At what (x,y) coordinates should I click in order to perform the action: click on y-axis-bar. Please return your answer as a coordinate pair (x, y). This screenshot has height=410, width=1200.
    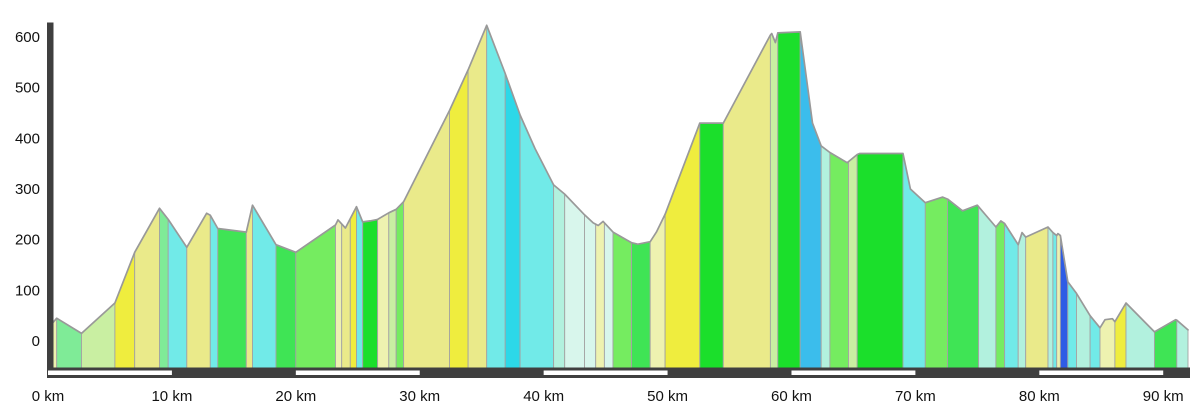
    Looking at the image, I should click on (50, 200).